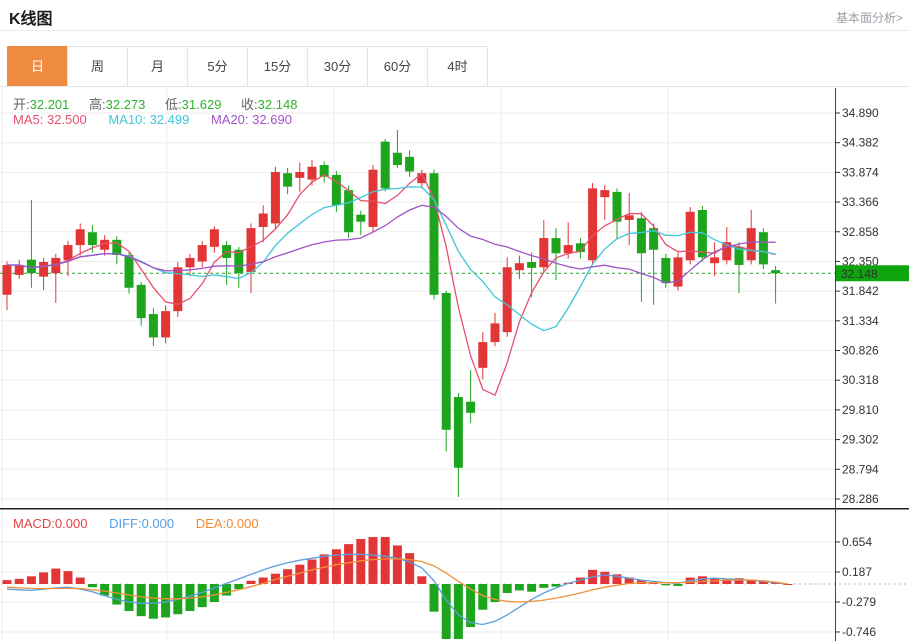  I want to click on y-axis-label: 34.382, so click(860, 143).